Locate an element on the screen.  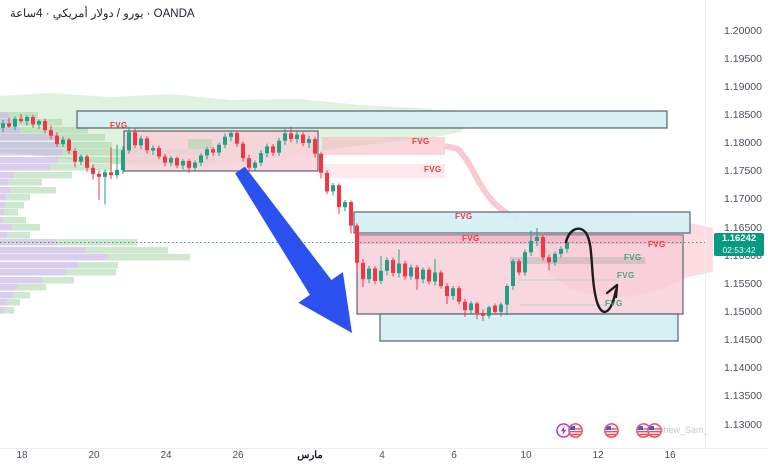
time-axis-label: 20 is located at coordinates (94, 455).